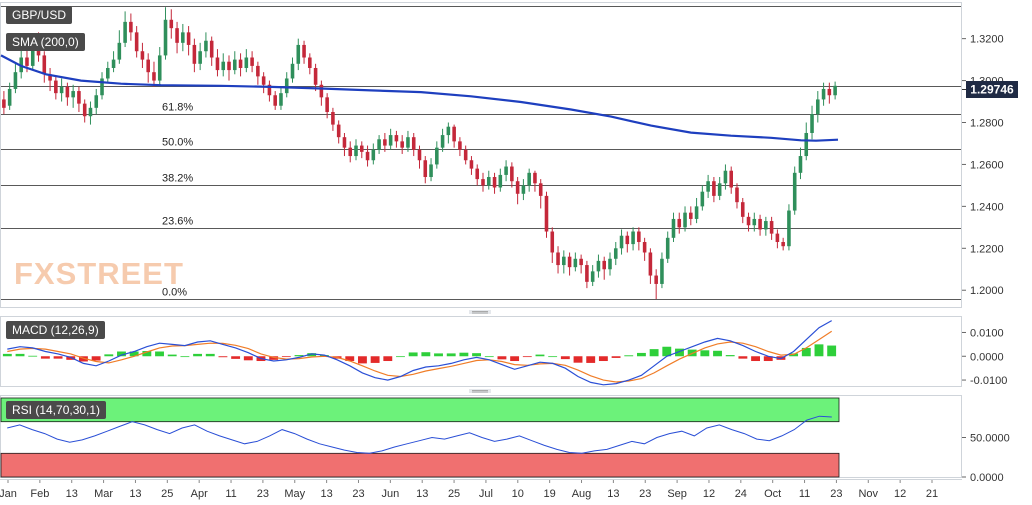  I want to click on time-tick-label-0: Jan, so click(8, 494).